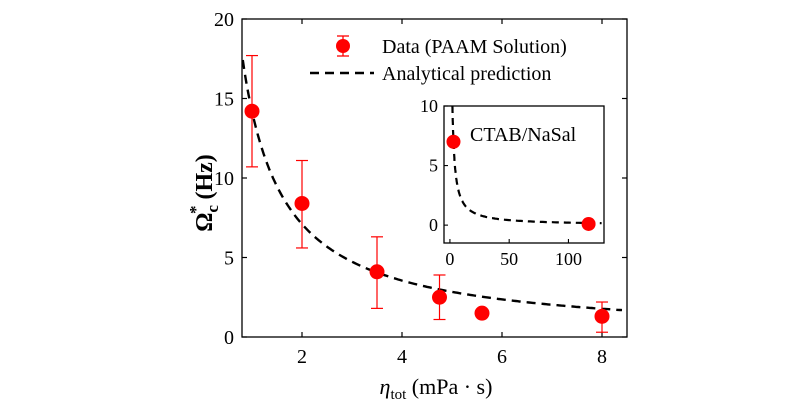  Describe the element at coordinates (229, 259) in the screenshot. I see `y-tick-label: 5` at that location.